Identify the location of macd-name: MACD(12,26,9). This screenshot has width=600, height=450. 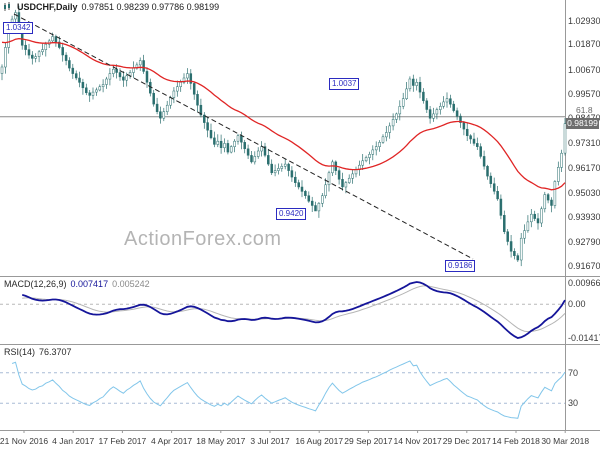
(35, 284).